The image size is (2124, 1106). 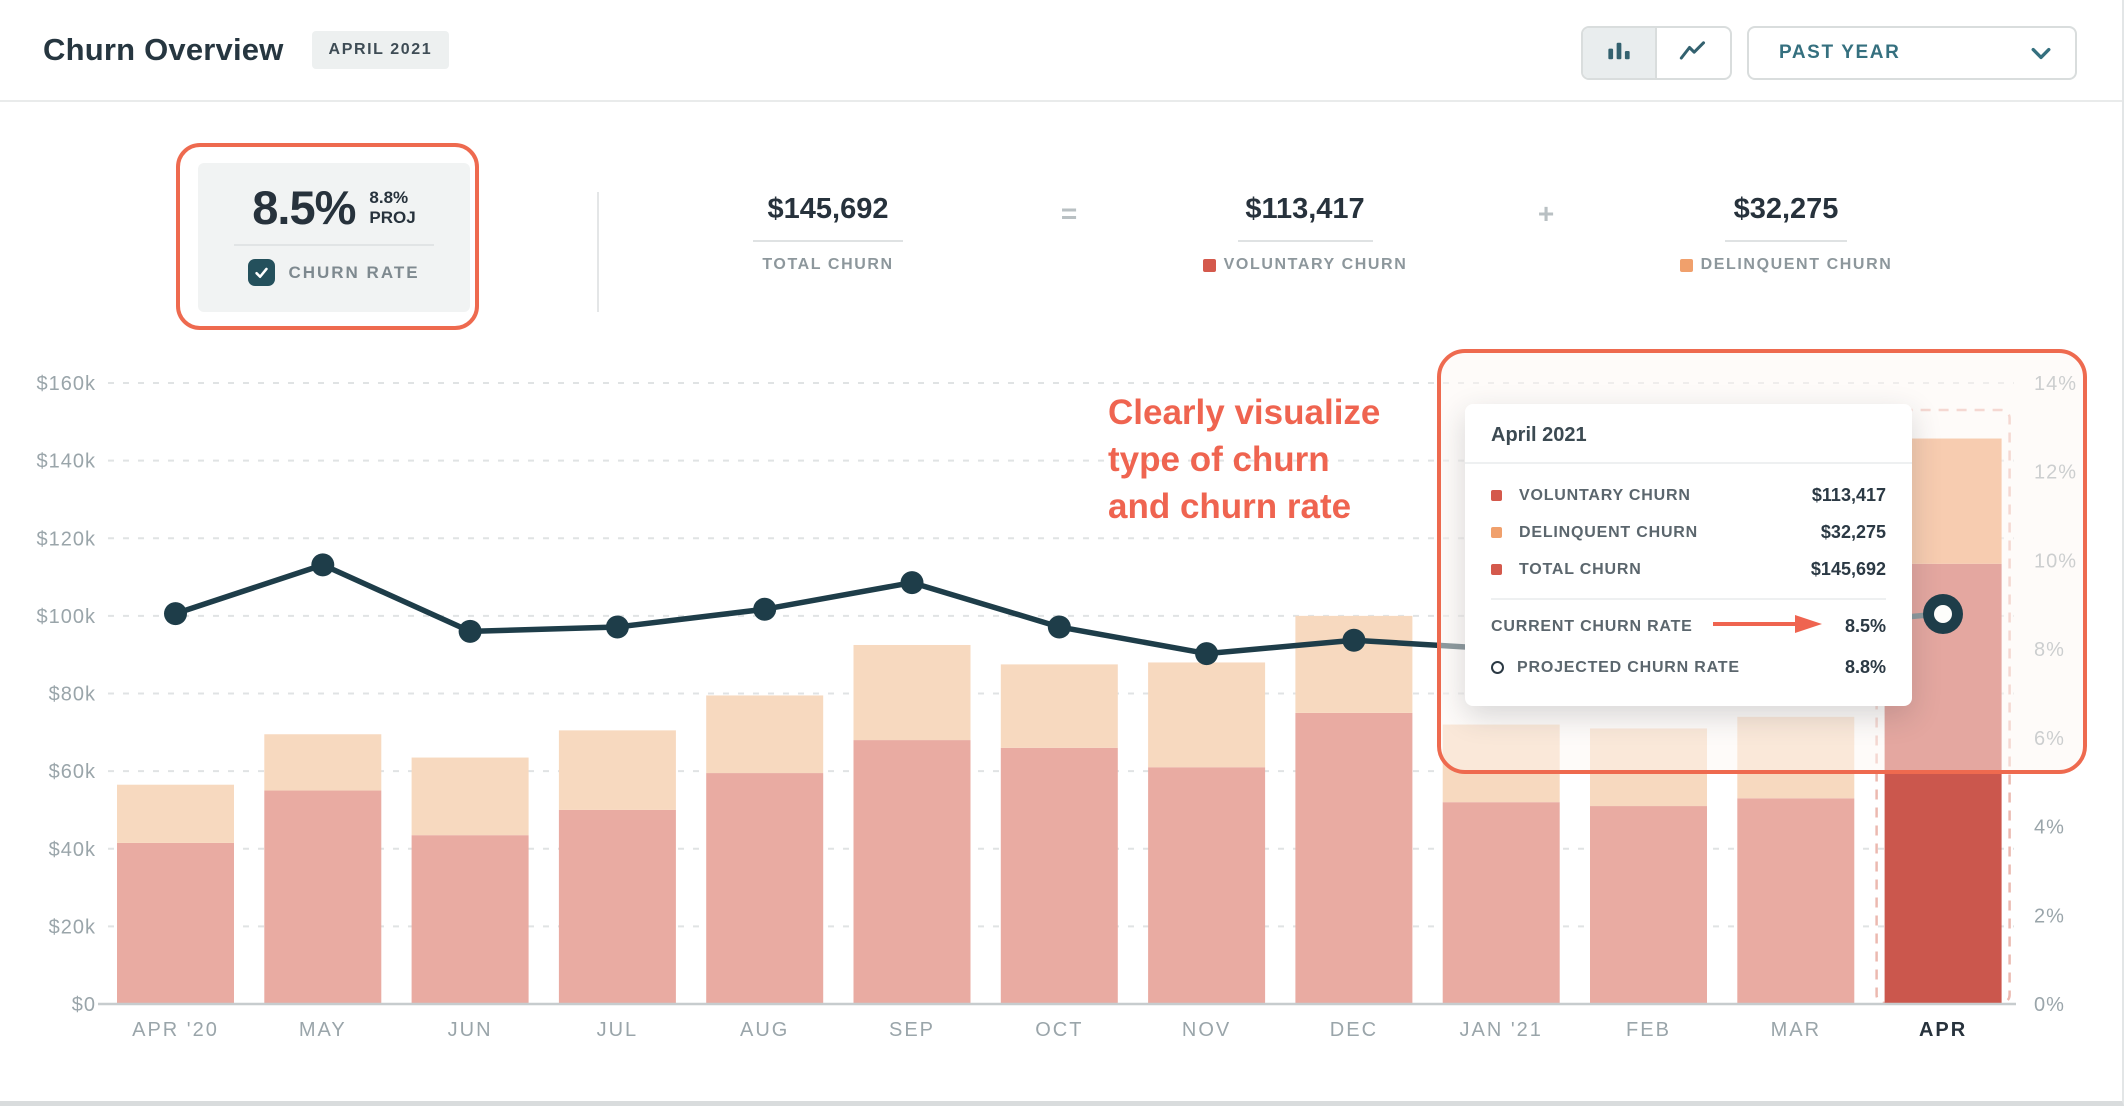 I want to click on churn-rate-point-NOV, so click(x=1207, y=654).